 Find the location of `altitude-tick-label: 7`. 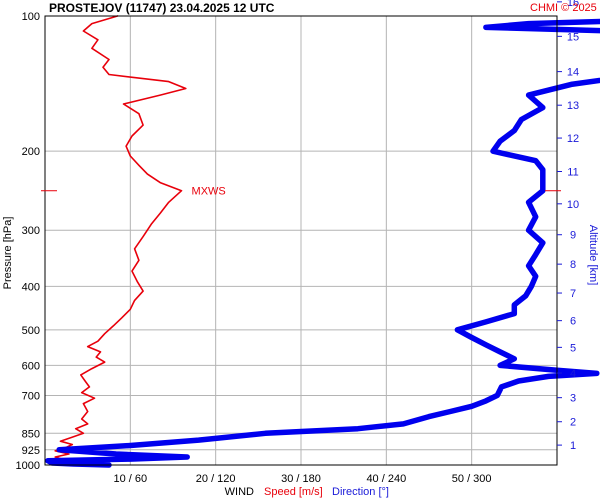

altitude-tick-label: 7 is located at coordinates (573, 294).